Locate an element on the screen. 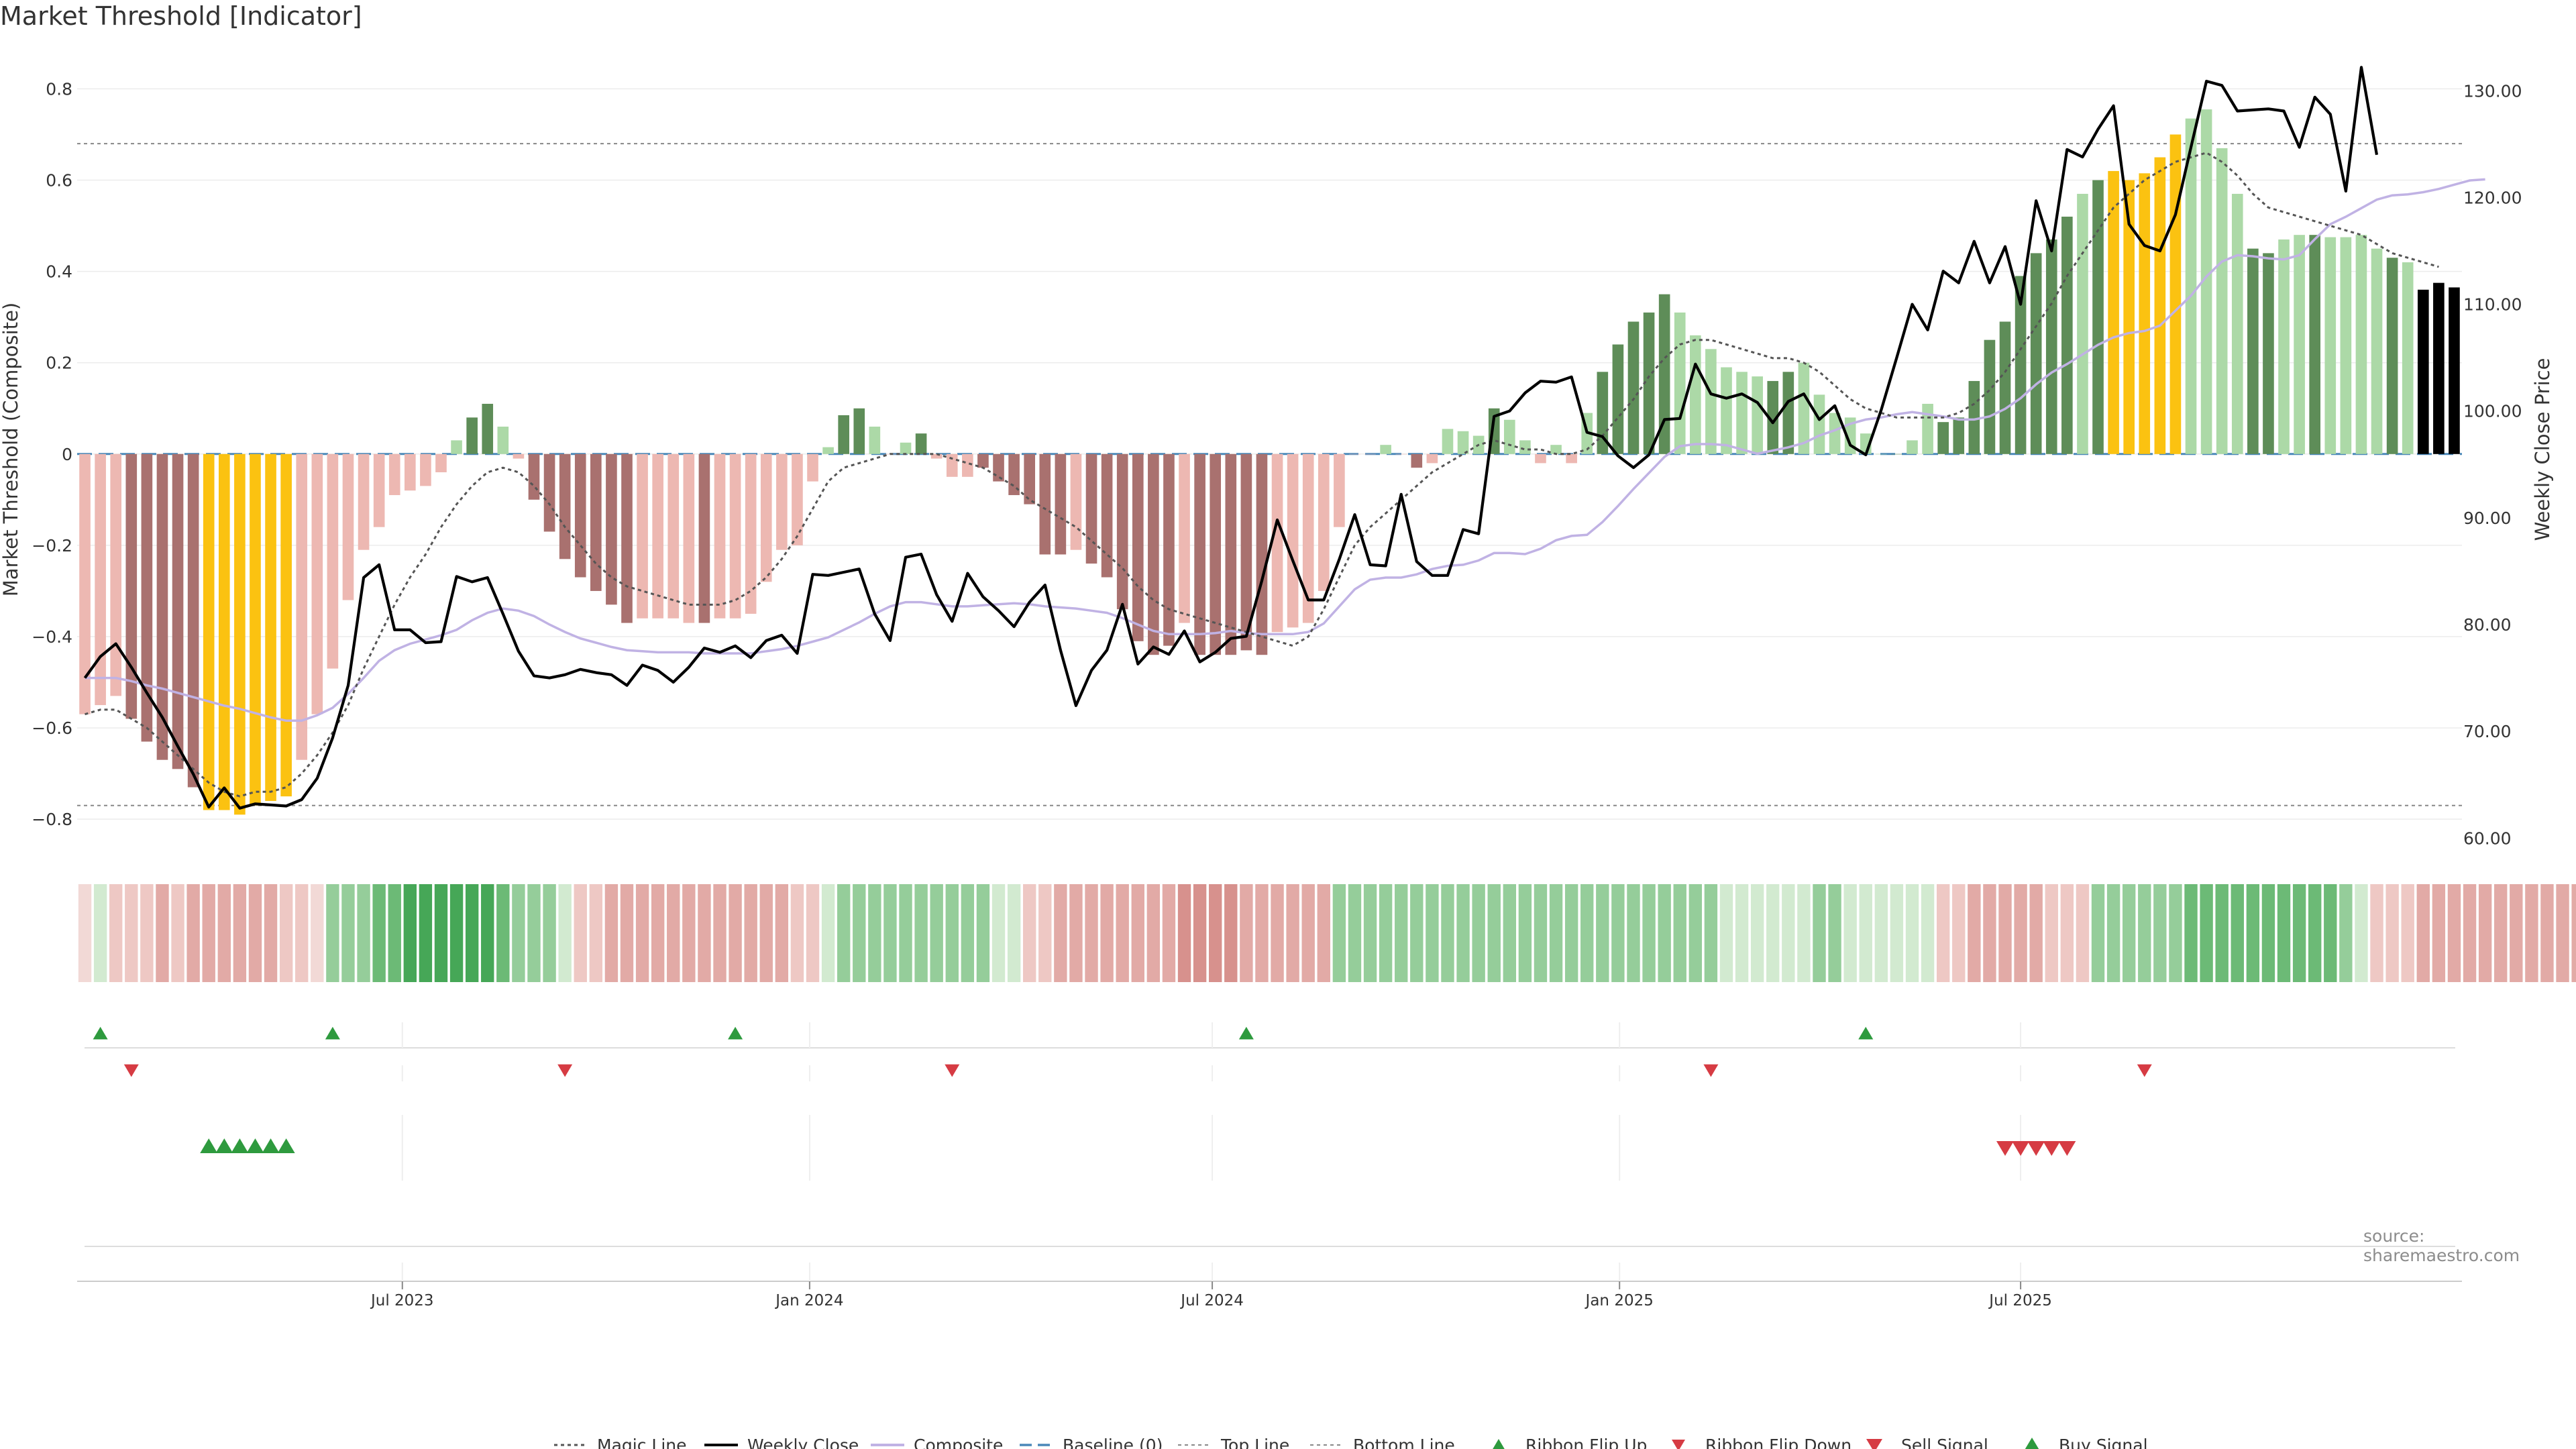 The height and width of the screenshot is (1449, 2576). right-tick-label: 80.00 is located at coordinates (2487, 625).